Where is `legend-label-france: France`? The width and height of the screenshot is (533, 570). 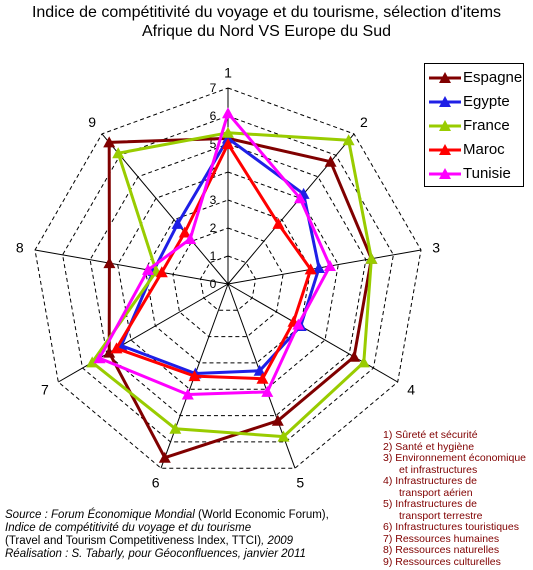
legend-label-france: France is located at coordinates (486, 125).